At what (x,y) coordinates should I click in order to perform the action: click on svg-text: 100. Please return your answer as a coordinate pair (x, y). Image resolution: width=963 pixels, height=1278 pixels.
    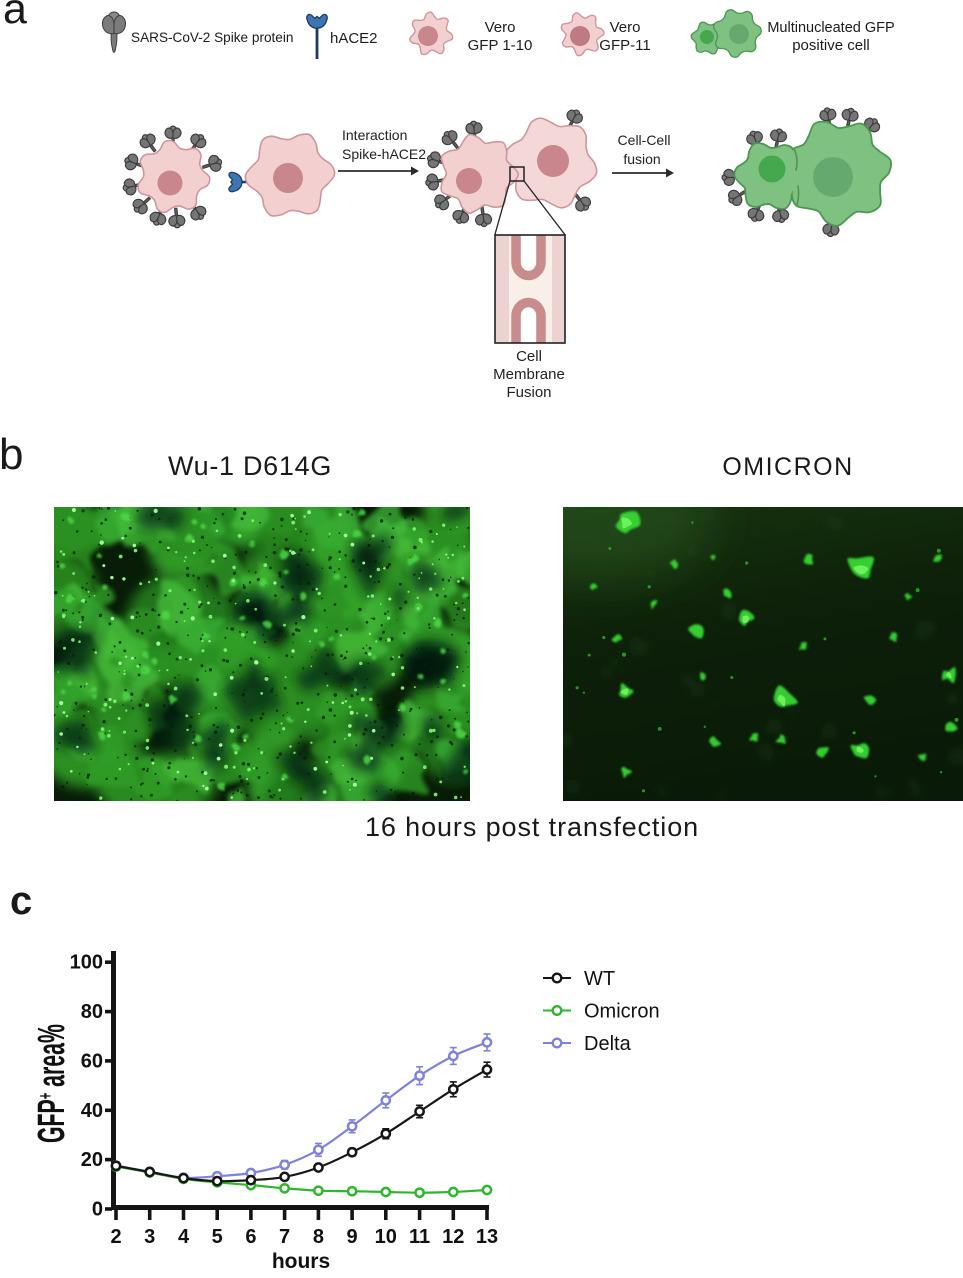
    Looking at the image, I should click on (86, 963).